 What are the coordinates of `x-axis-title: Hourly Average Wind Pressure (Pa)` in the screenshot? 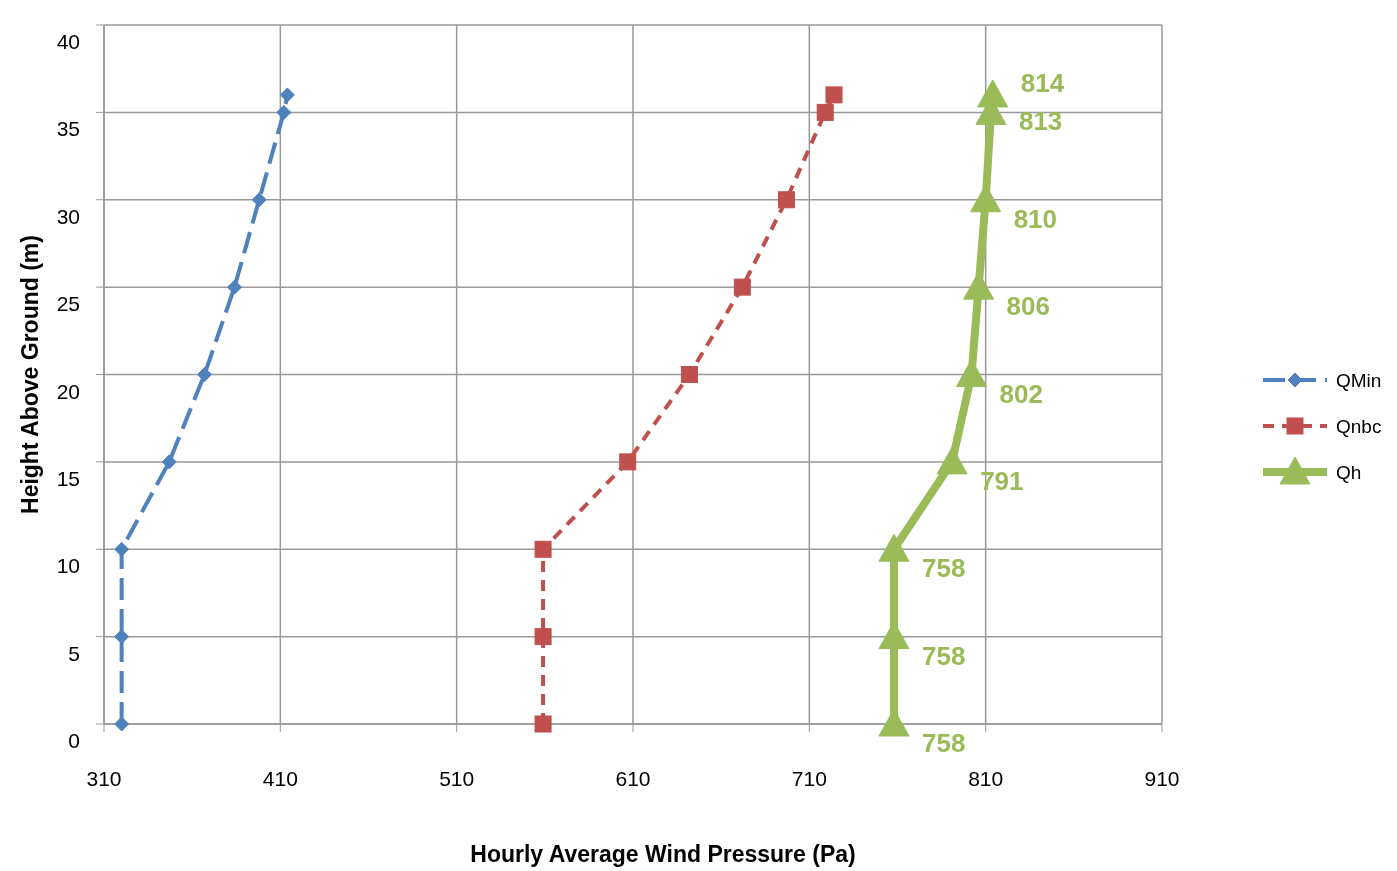 It's located at (663, 854).